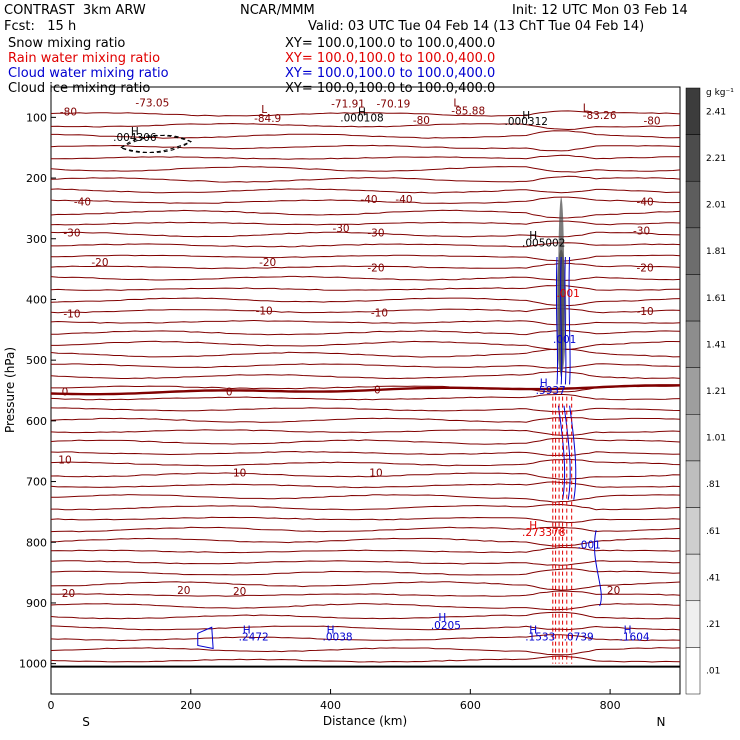 Image resolution: width=740 pixels, height=740 pixels. I want to click on contour-label: -10, so click(379, 313).